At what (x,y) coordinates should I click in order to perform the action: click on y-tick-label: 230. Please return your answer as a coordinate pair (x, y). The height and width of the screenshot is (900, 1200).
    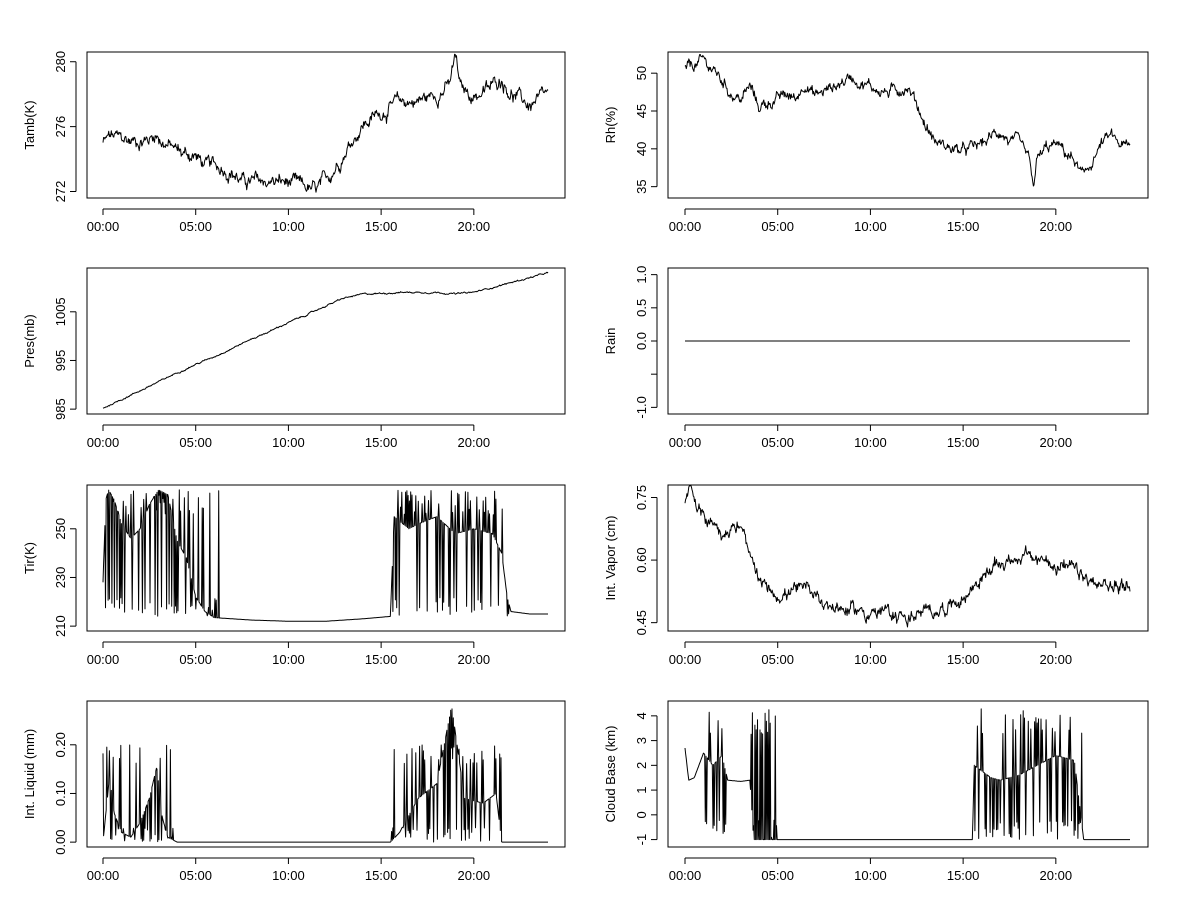
    Looking at the image, I should click on (60, 578).